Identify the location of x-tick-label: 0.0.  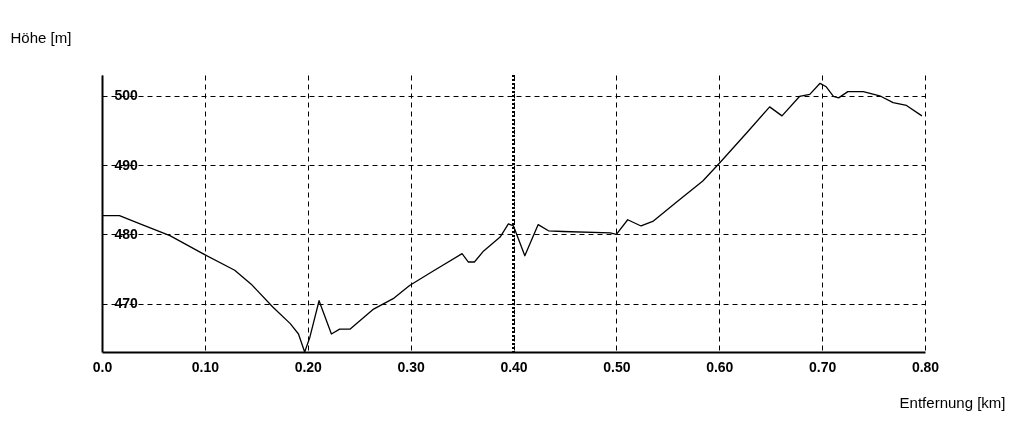
(102, 366).